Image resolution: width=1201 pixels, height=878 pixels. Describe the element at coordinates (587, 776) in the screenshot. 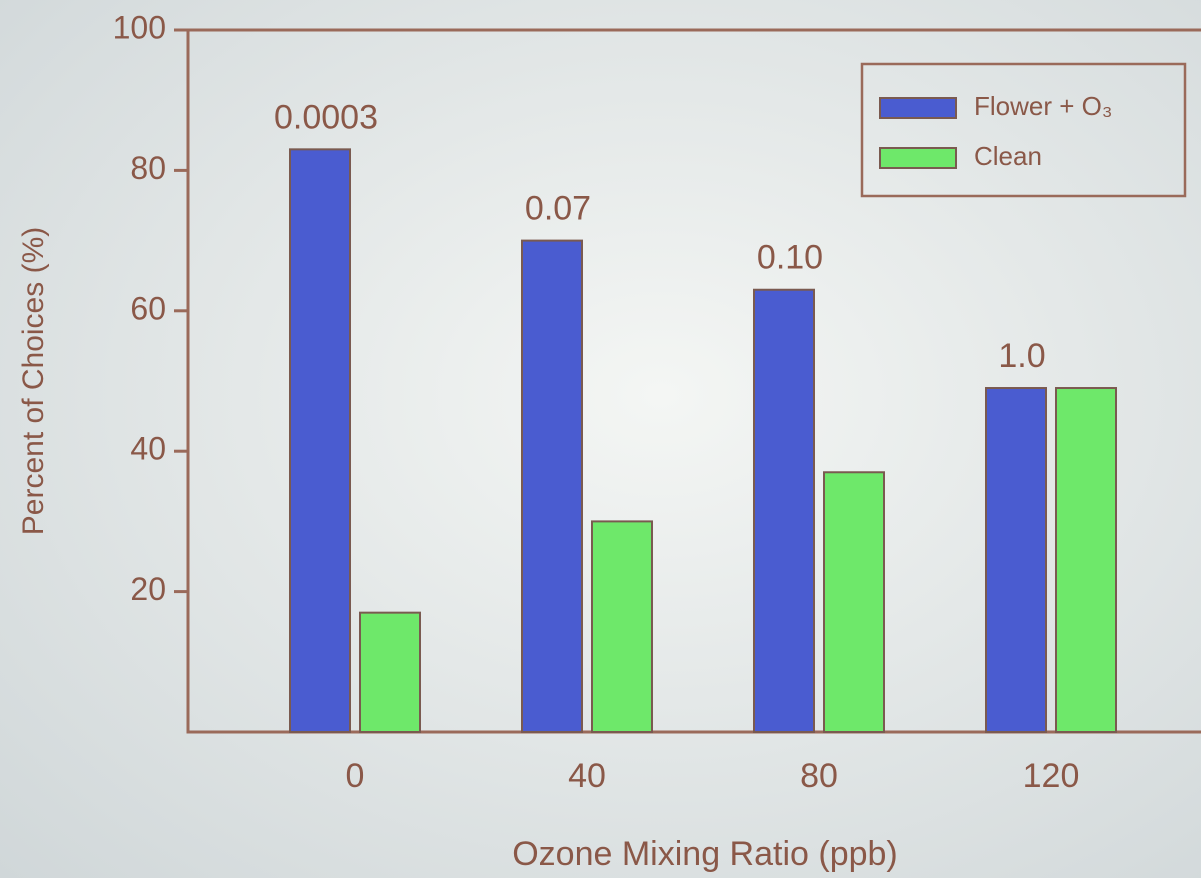

I see `x-tick-label: 40` at that location.